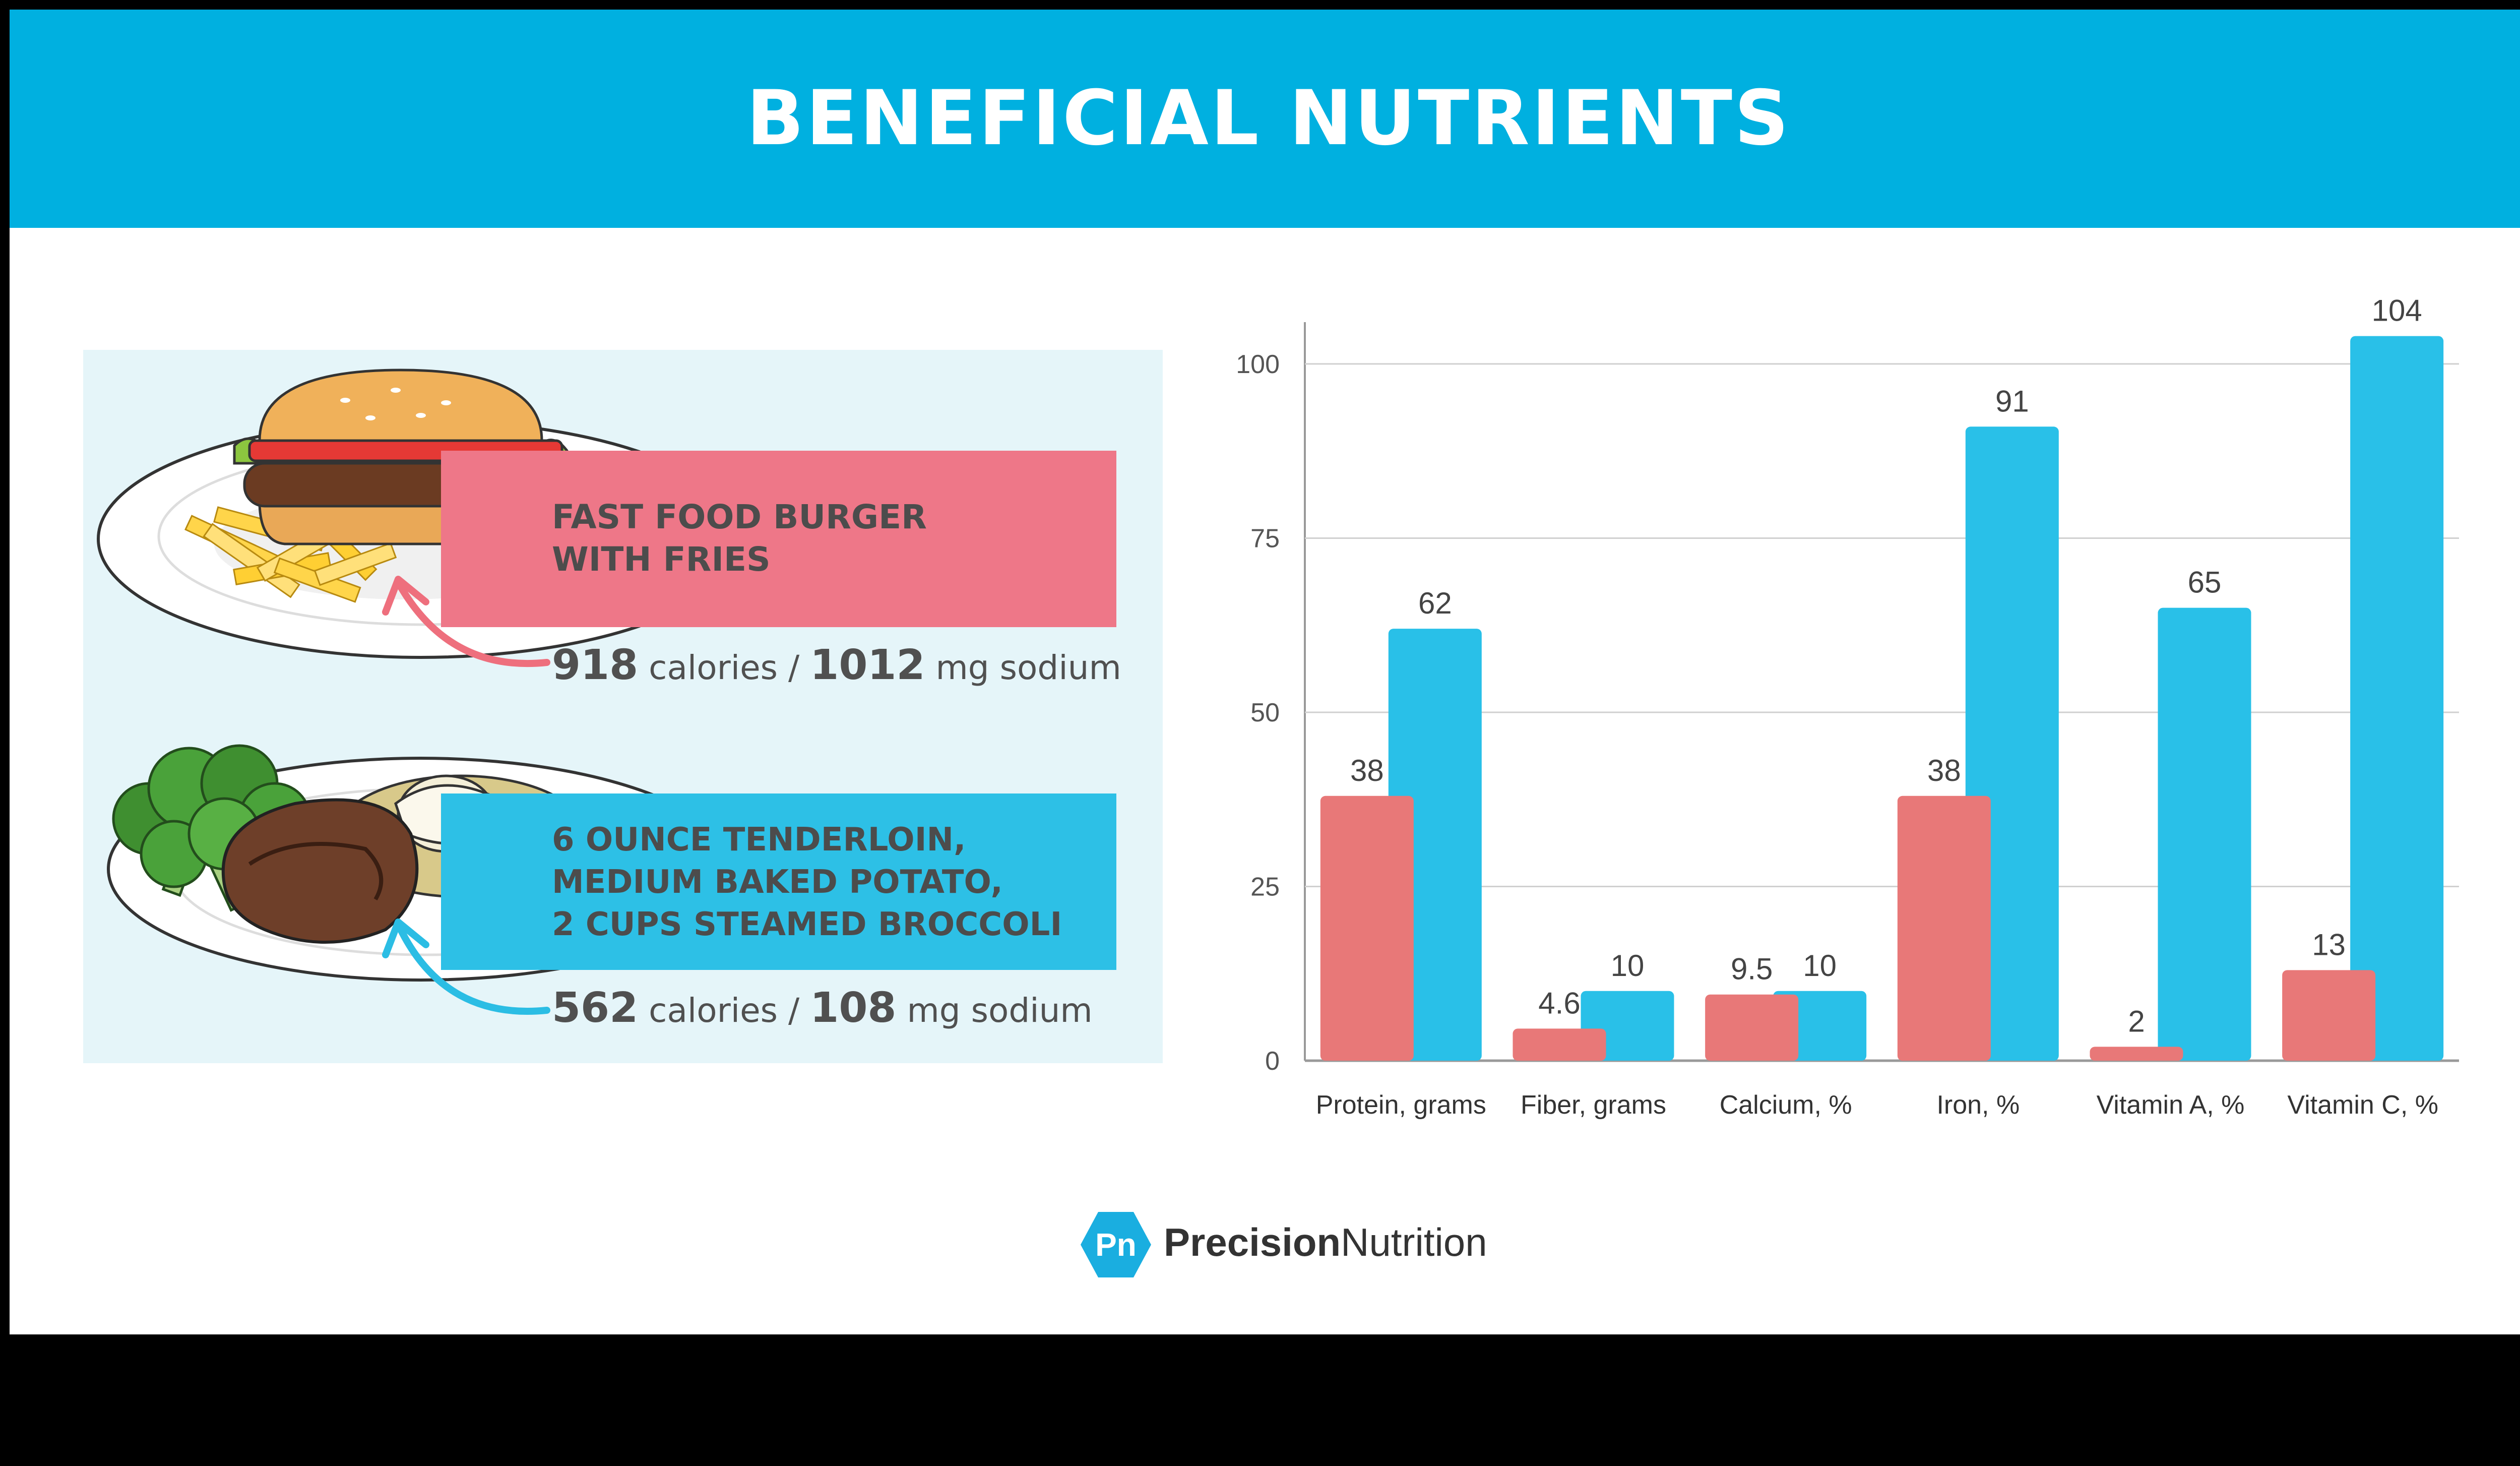 The image size is (2520, 1466). Describe the element at coordinates (2362, 1105) in the screenshot. I see `x-tick-label: Vitamin C, %` at that location.